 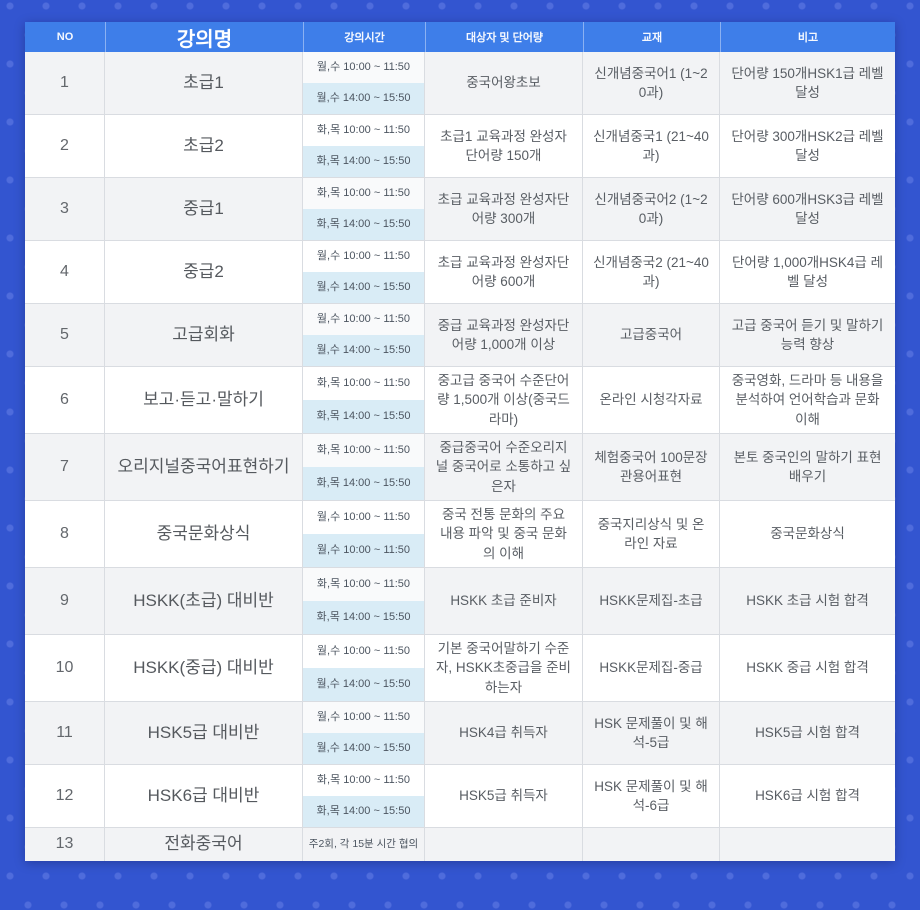 What do you see at coordinates (504, 467) in the screenshot?
I see `target-audience: 중급중국어 수준오리지널 중국어로 소통하고 싶은자` at bounding box center [504, 467].